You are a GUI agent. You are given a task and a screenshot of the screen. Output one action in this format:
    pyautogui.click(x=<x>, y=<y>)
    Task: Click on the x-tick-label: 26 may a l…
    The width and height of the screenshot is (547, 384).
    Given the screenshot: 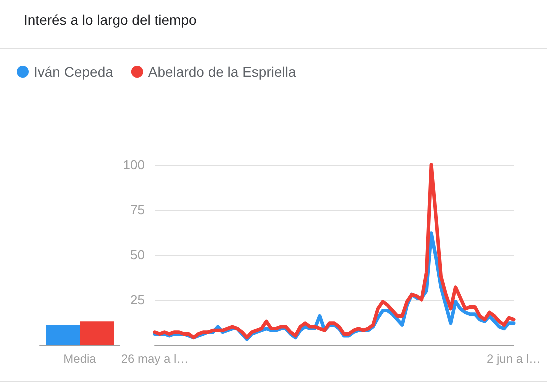 What is the action you would take?
    pyautogui.click(x=155, y=359)
    